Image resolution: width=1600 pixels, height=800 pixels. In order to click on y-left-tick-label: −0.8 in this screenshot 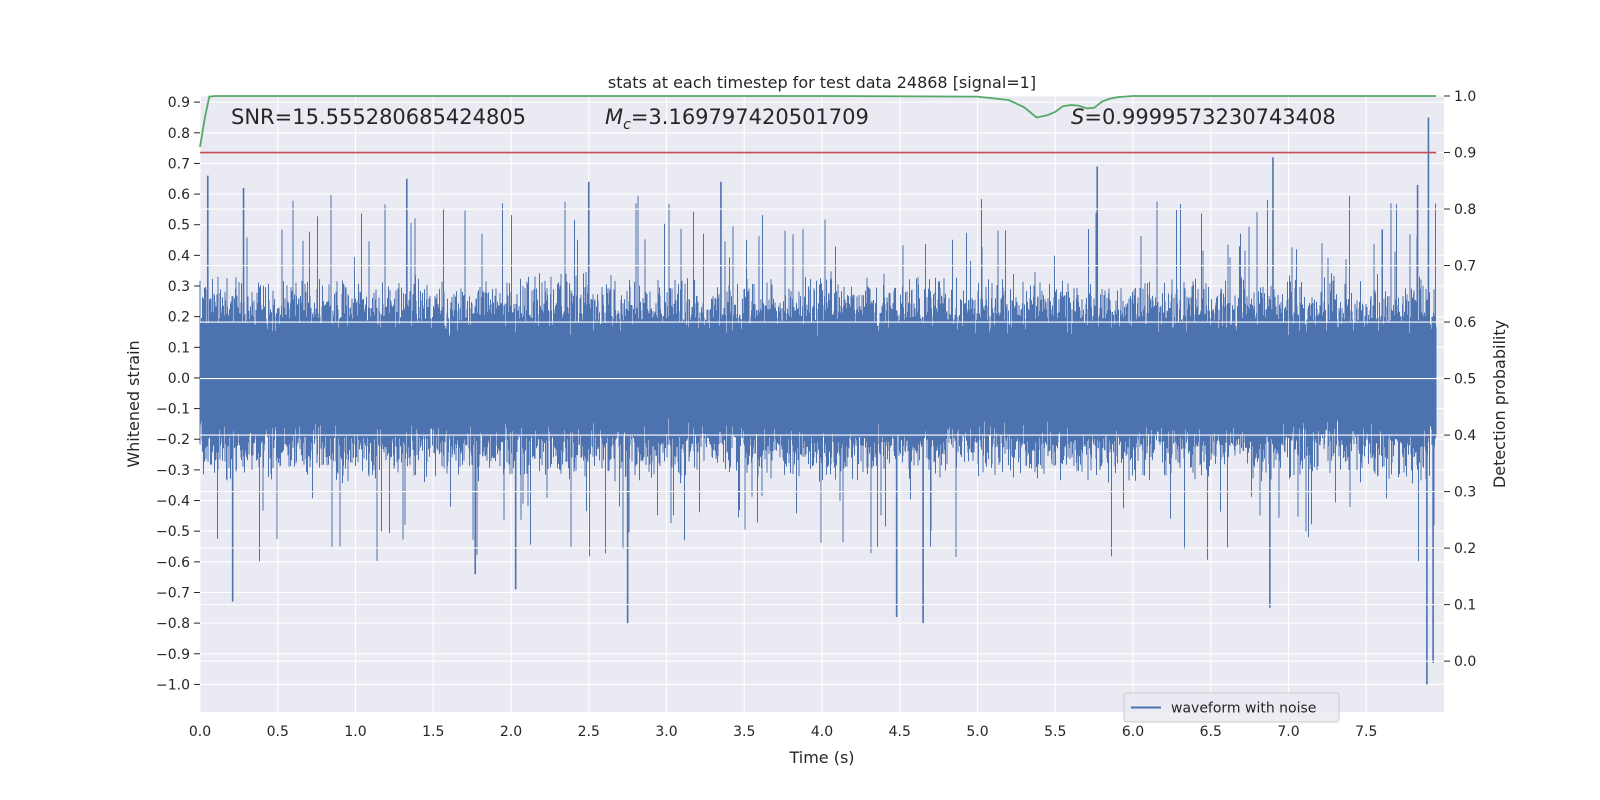, I will do `click(173, 624)`.